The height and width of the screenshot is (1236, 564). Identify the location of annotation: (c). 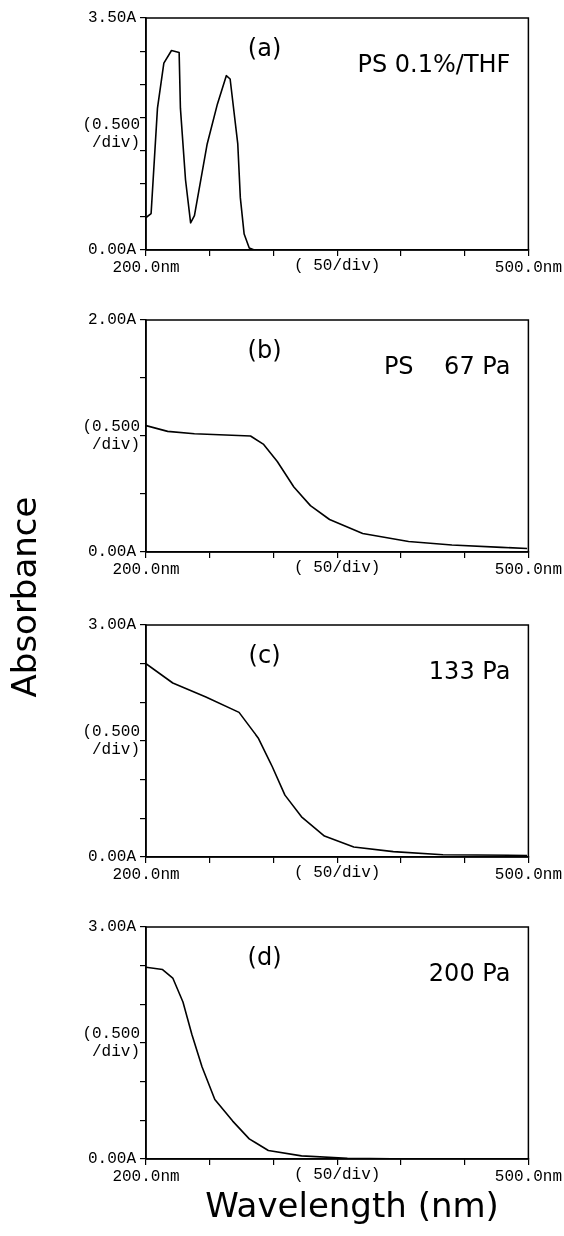
(264, 655).